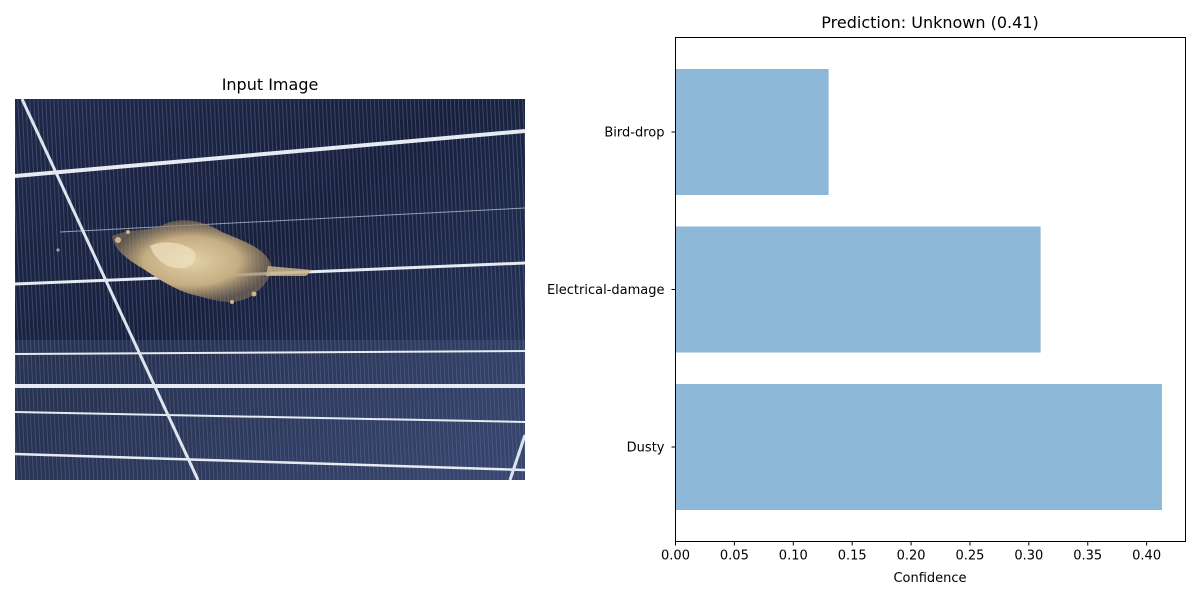 This screenshot has width=1200, height=600. I want to click on bird-drop-debris, so click(184, 262).